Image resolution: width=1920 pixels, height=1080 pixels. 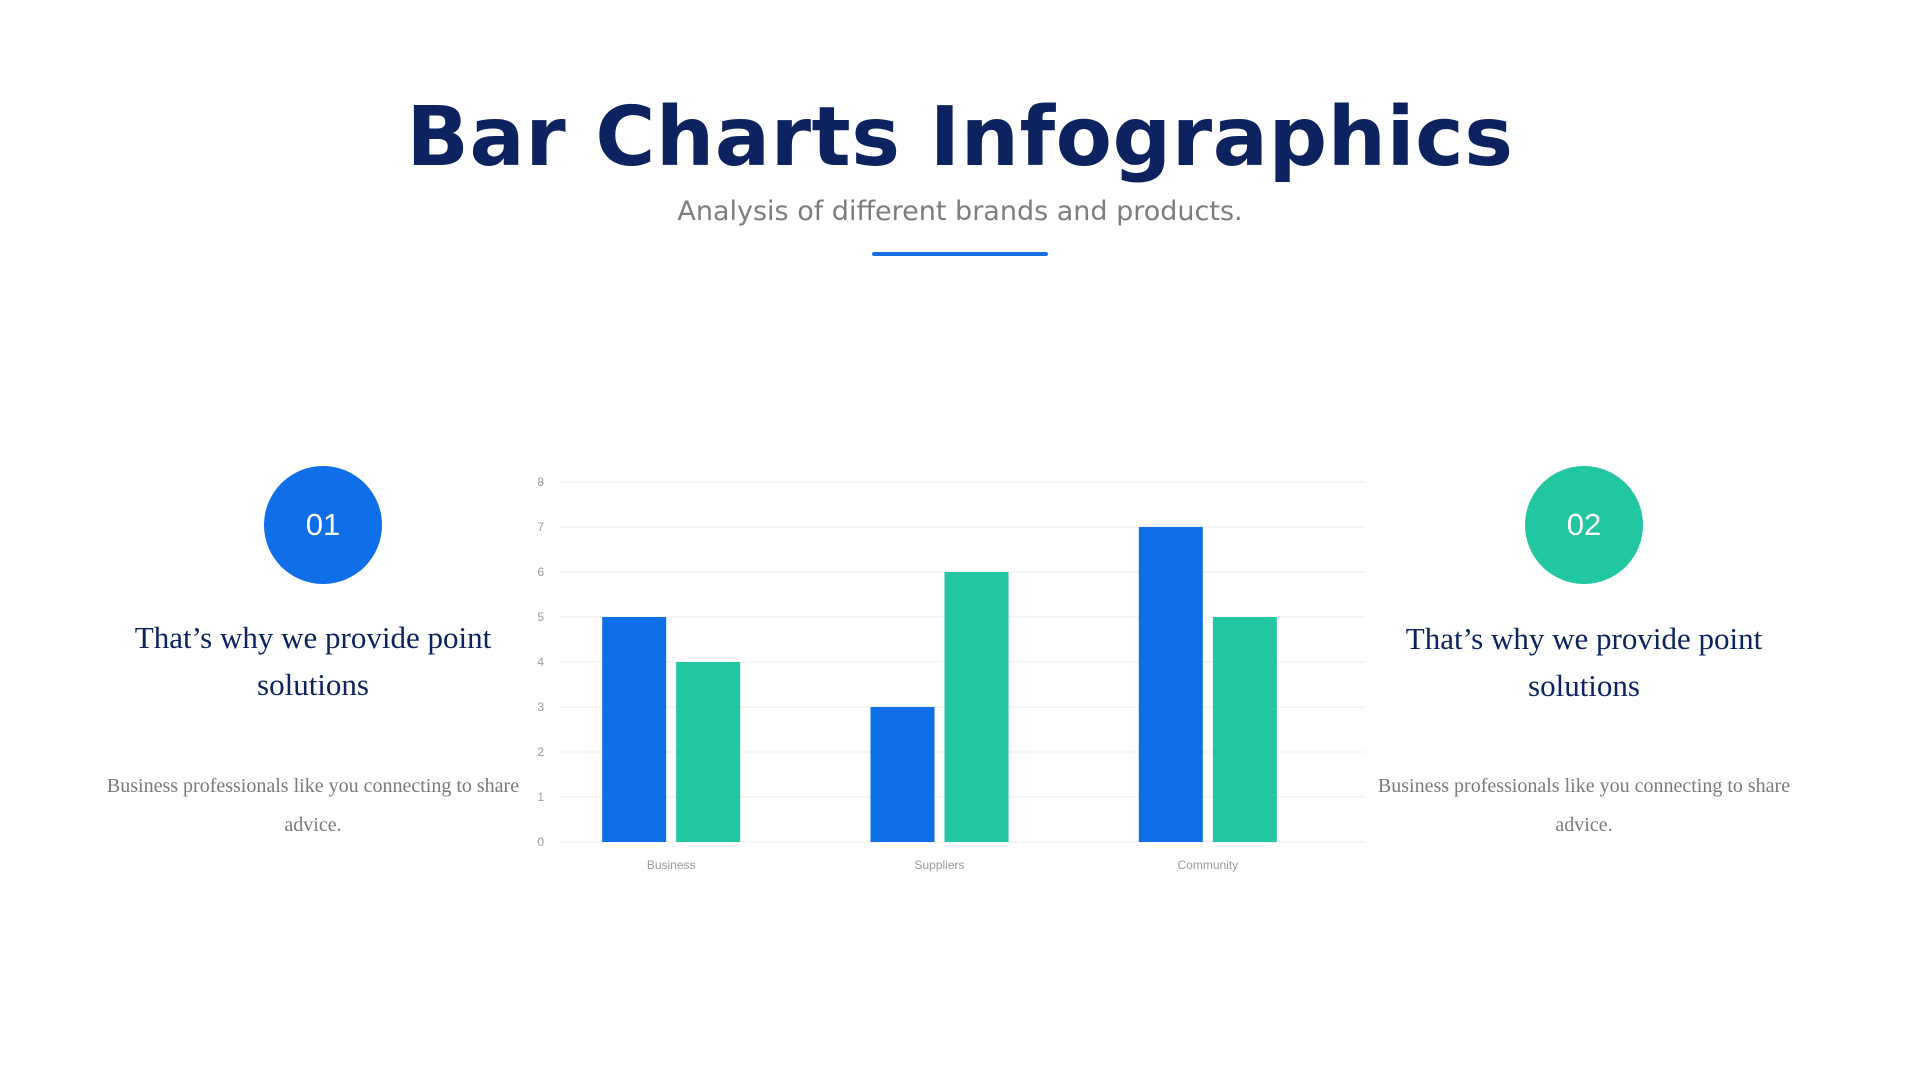 I want to click on x-tick-label: Business, so click(x=671, y=865).